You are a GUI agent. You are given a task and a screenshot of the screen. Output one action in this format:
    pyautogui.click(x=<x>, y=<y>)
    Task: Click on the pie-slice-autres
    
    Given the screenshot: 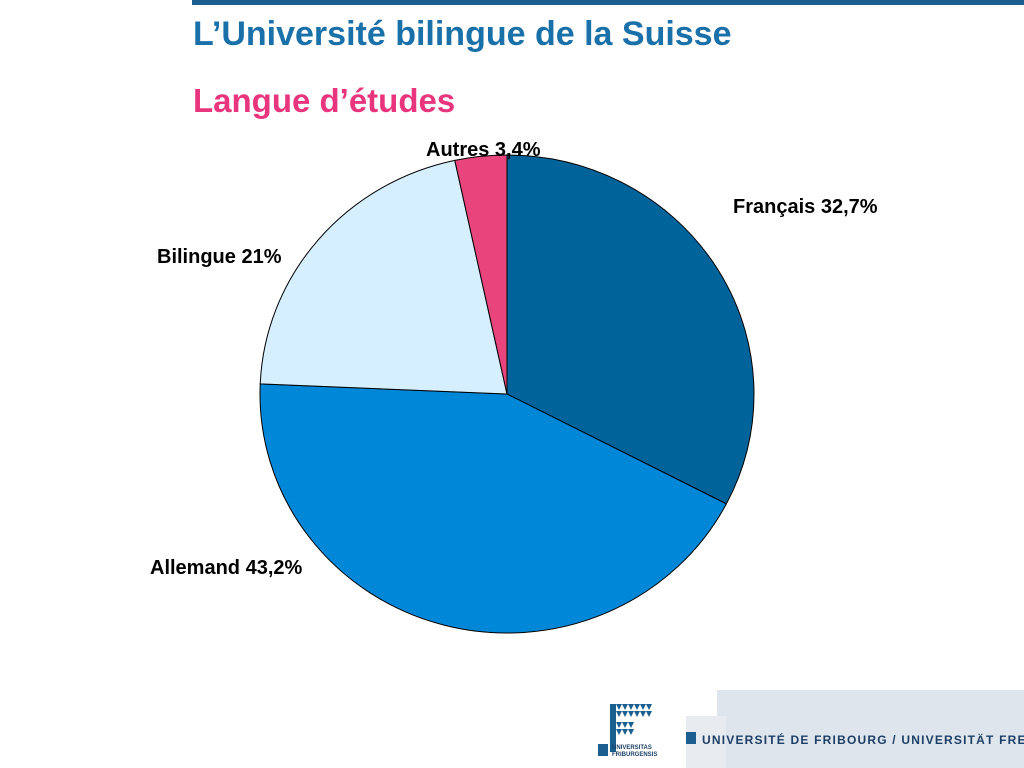 What is the action you would take?
    pyautogui.click(x=481, y=274)
    